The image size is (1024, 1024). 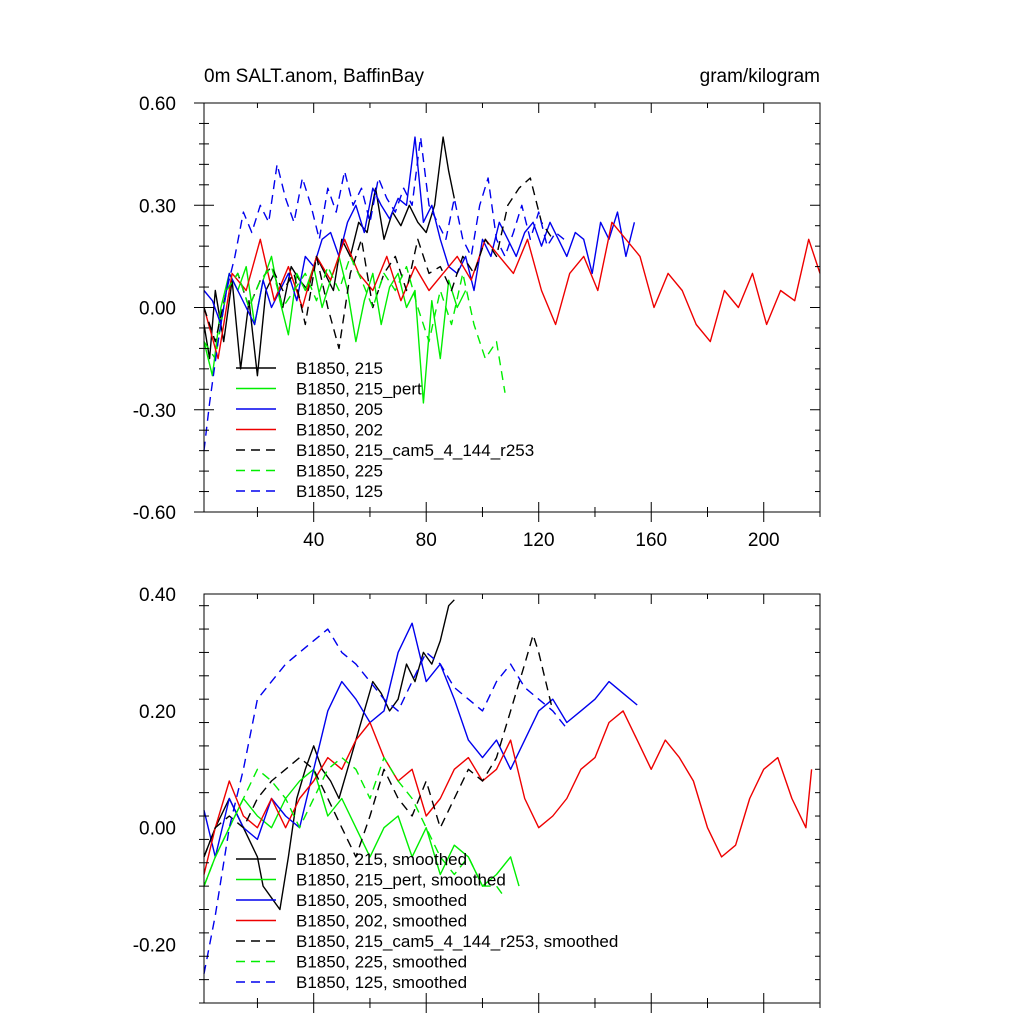 I want to click on legend-label: B1850, 125, so click(x=339, y=491).